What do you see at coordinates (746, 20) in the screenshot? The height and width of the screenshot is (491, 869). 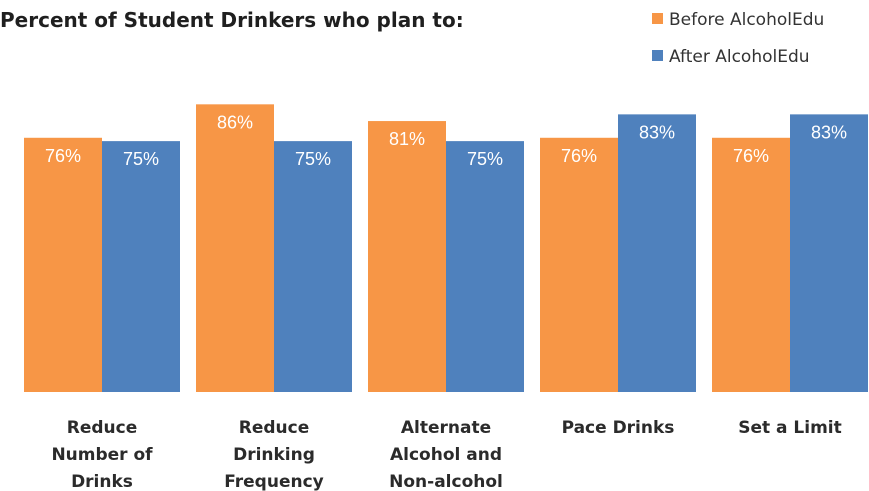 I see `legend-label-before: Before AlcoholEdu` at bounding box center [746, 20].